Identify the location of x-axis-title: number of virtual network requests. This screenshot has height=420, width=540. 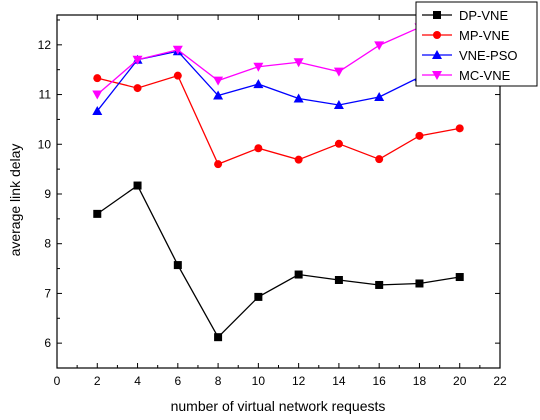
(278, 406).